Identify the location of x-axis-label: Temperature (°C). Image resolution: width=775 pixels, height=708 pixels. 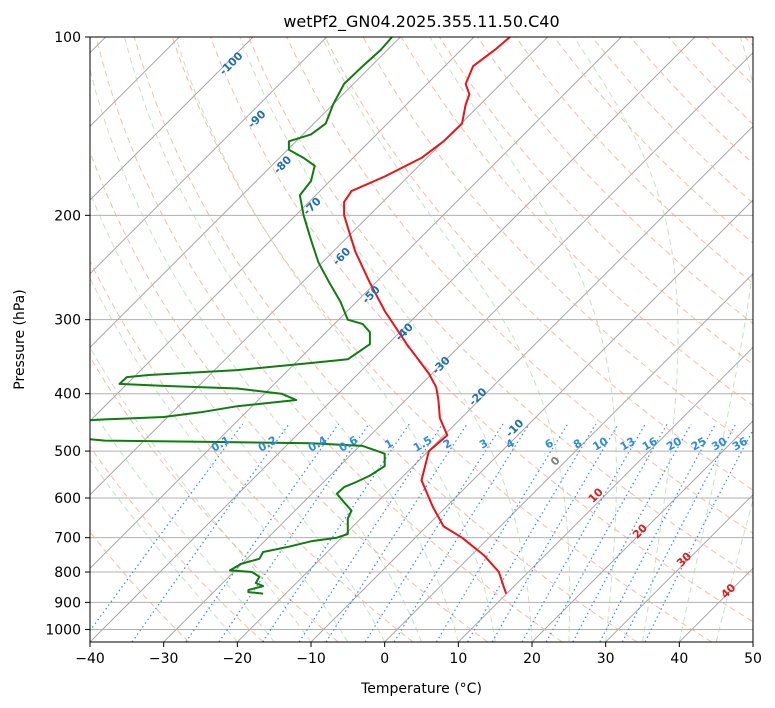
(421, 689).